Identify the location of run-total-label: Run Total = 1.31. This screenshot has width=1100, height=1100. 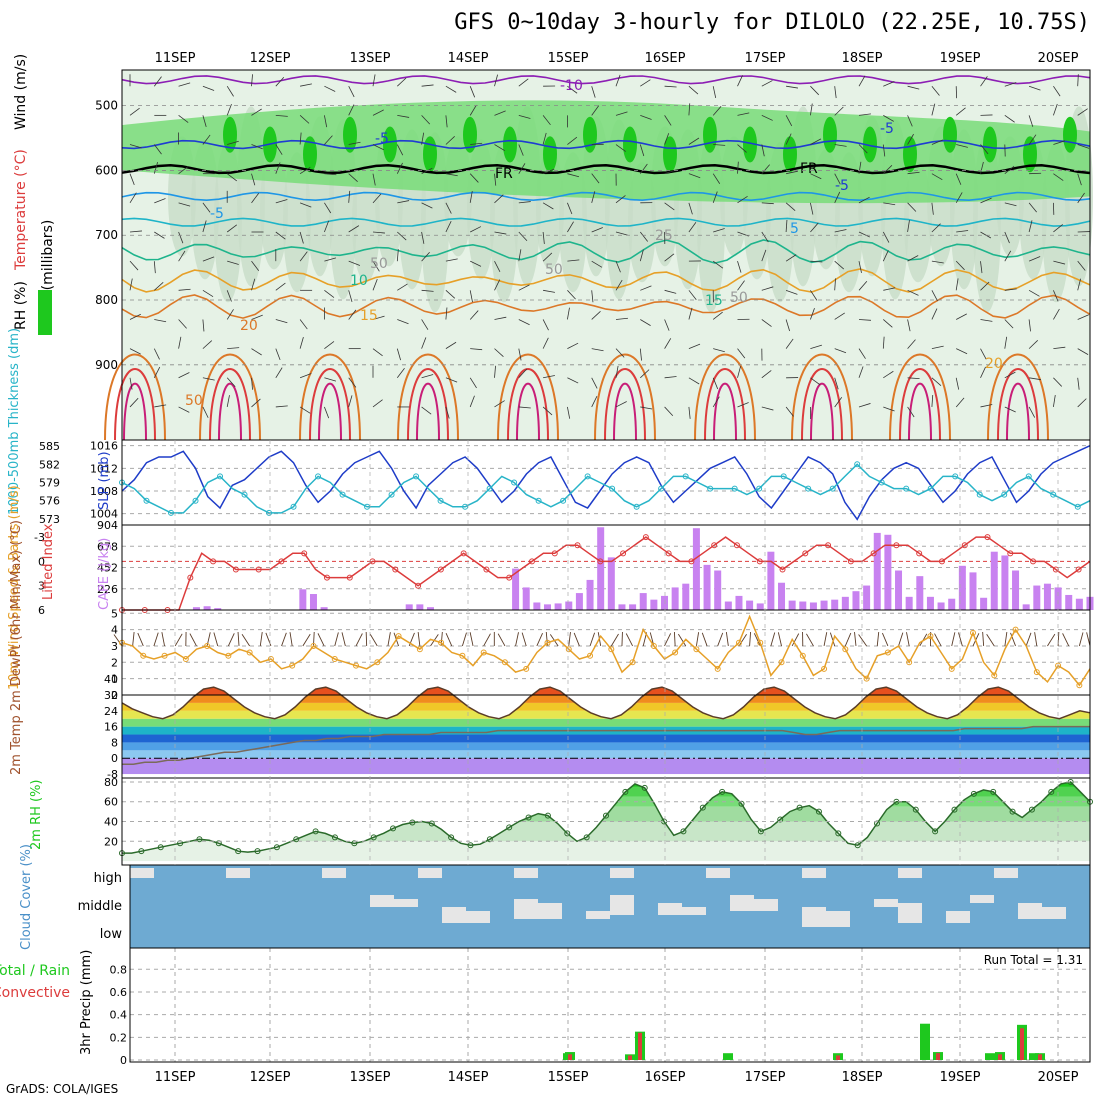
(1033, 960).